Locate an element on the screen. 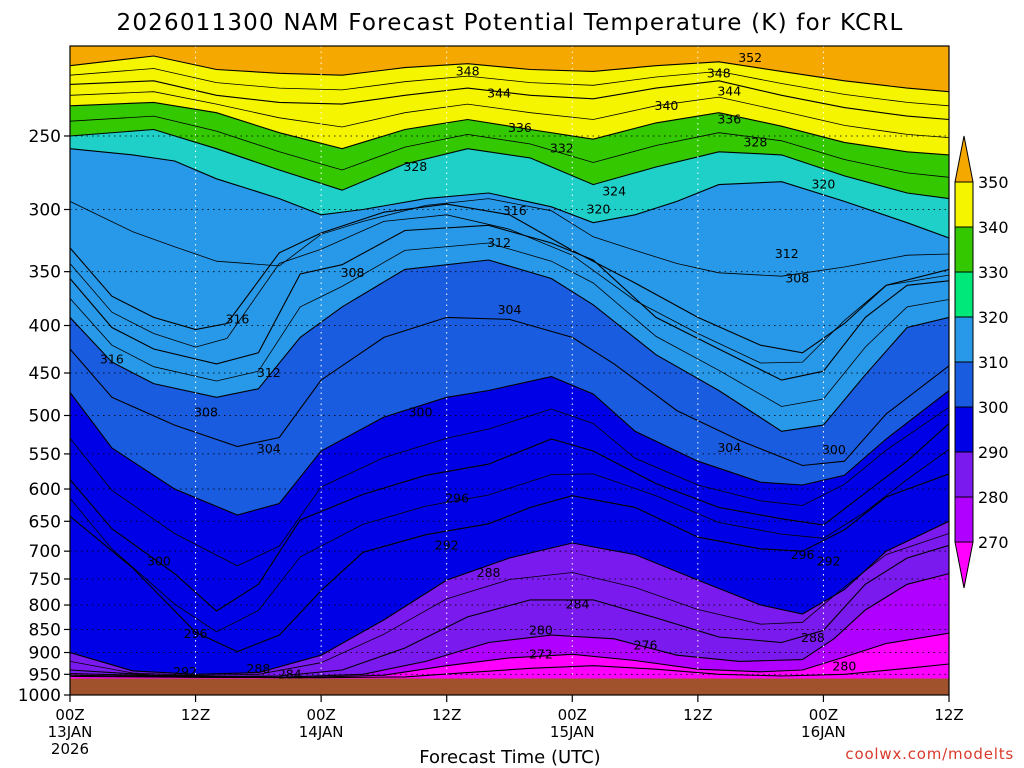 This screenshot has height=768, width=1024. y-tick-label: 300 is located at coordinates (45, 211).